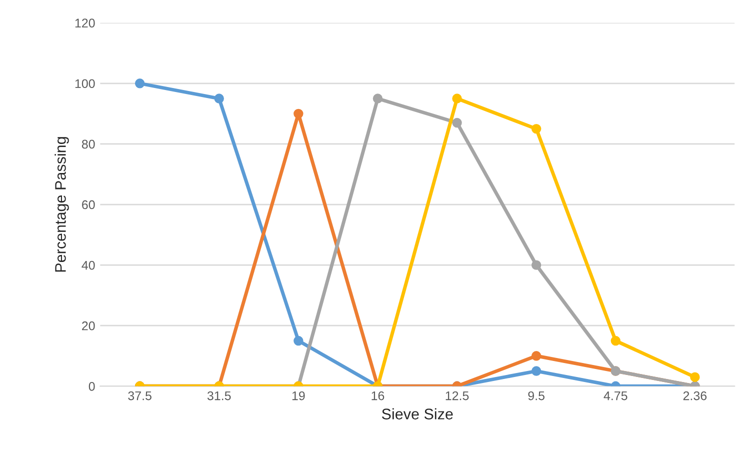 Image resolution: width=742 pixels, height=457 pixels. What do you see at coordinates (85, 23) in the screenshot?
I see `y-tick-label: 120` at bounding box center [85, 23].